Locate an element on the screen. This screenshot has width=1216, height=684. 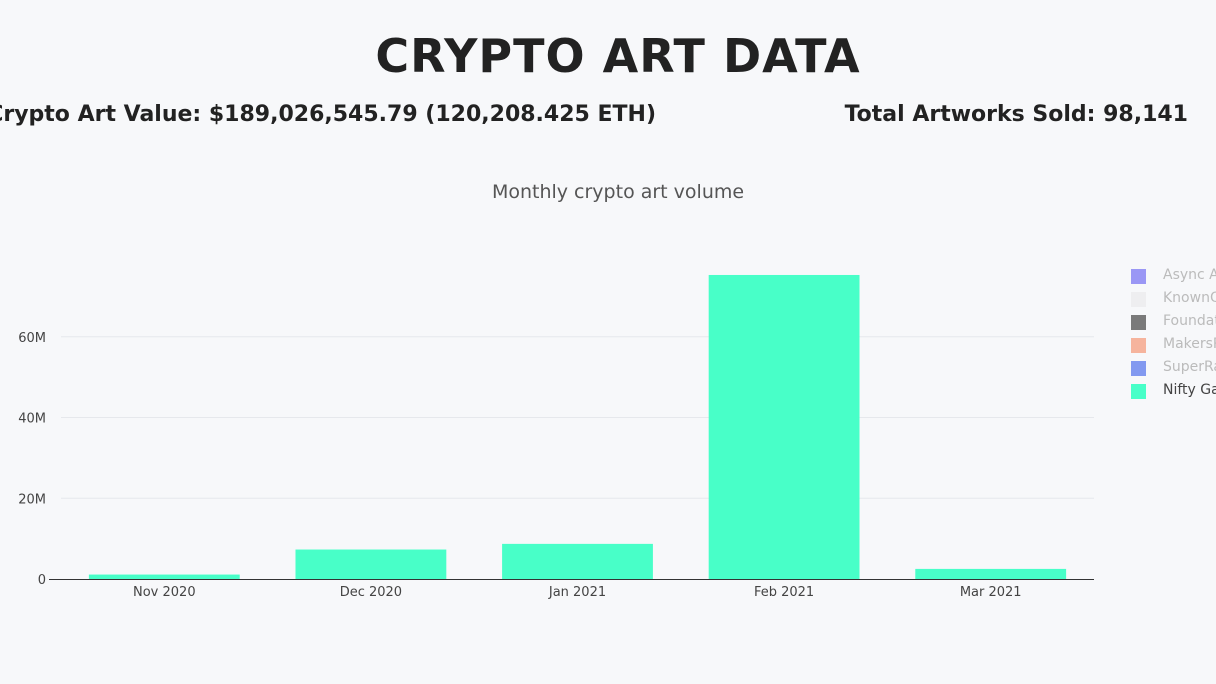
y-tick-label: 60M is located at coordinates (32, 338).